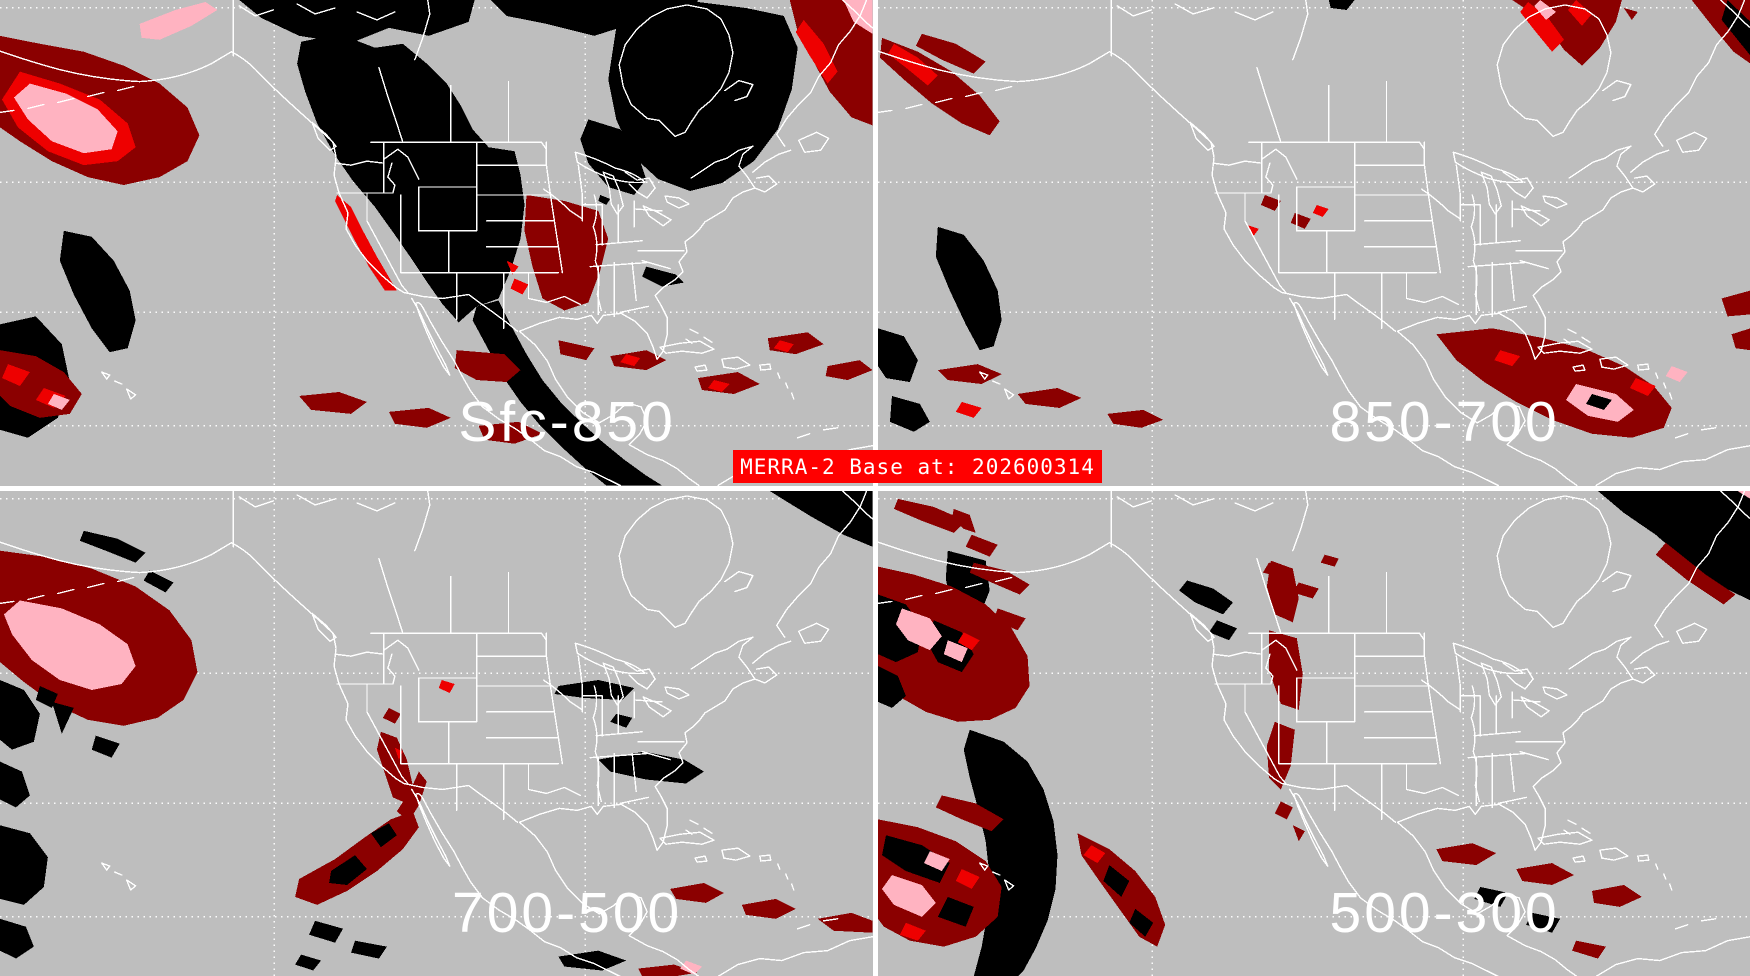 This screenshot has height=976, width=1750. Describe the element at coordinates (567, 912) in the screenshot. I see `panel-label-700-500: 700-500` at that location.